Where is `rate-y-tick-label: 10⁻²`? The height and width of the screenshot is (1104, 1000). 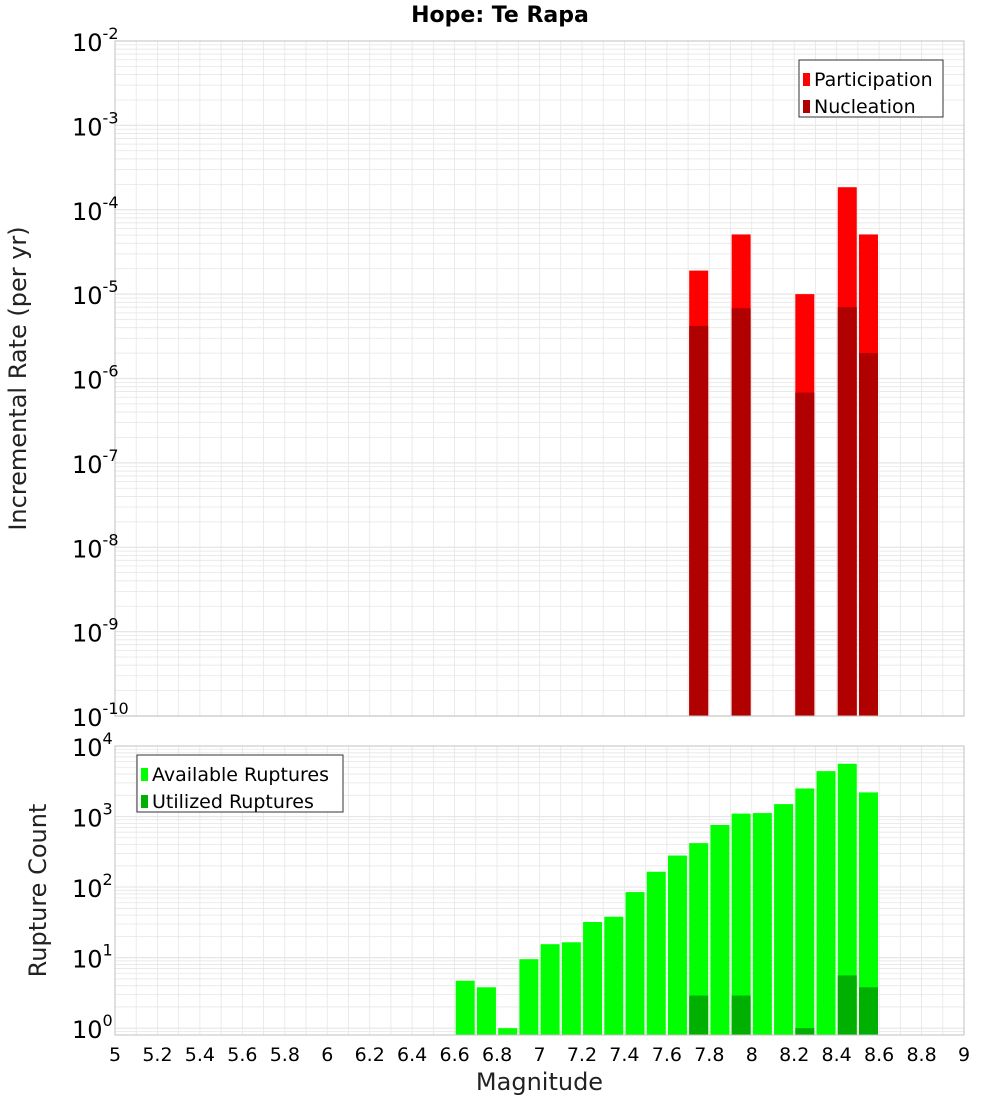 rate-y-tick-label: 10⁻² is located at coordinates (95, 40).